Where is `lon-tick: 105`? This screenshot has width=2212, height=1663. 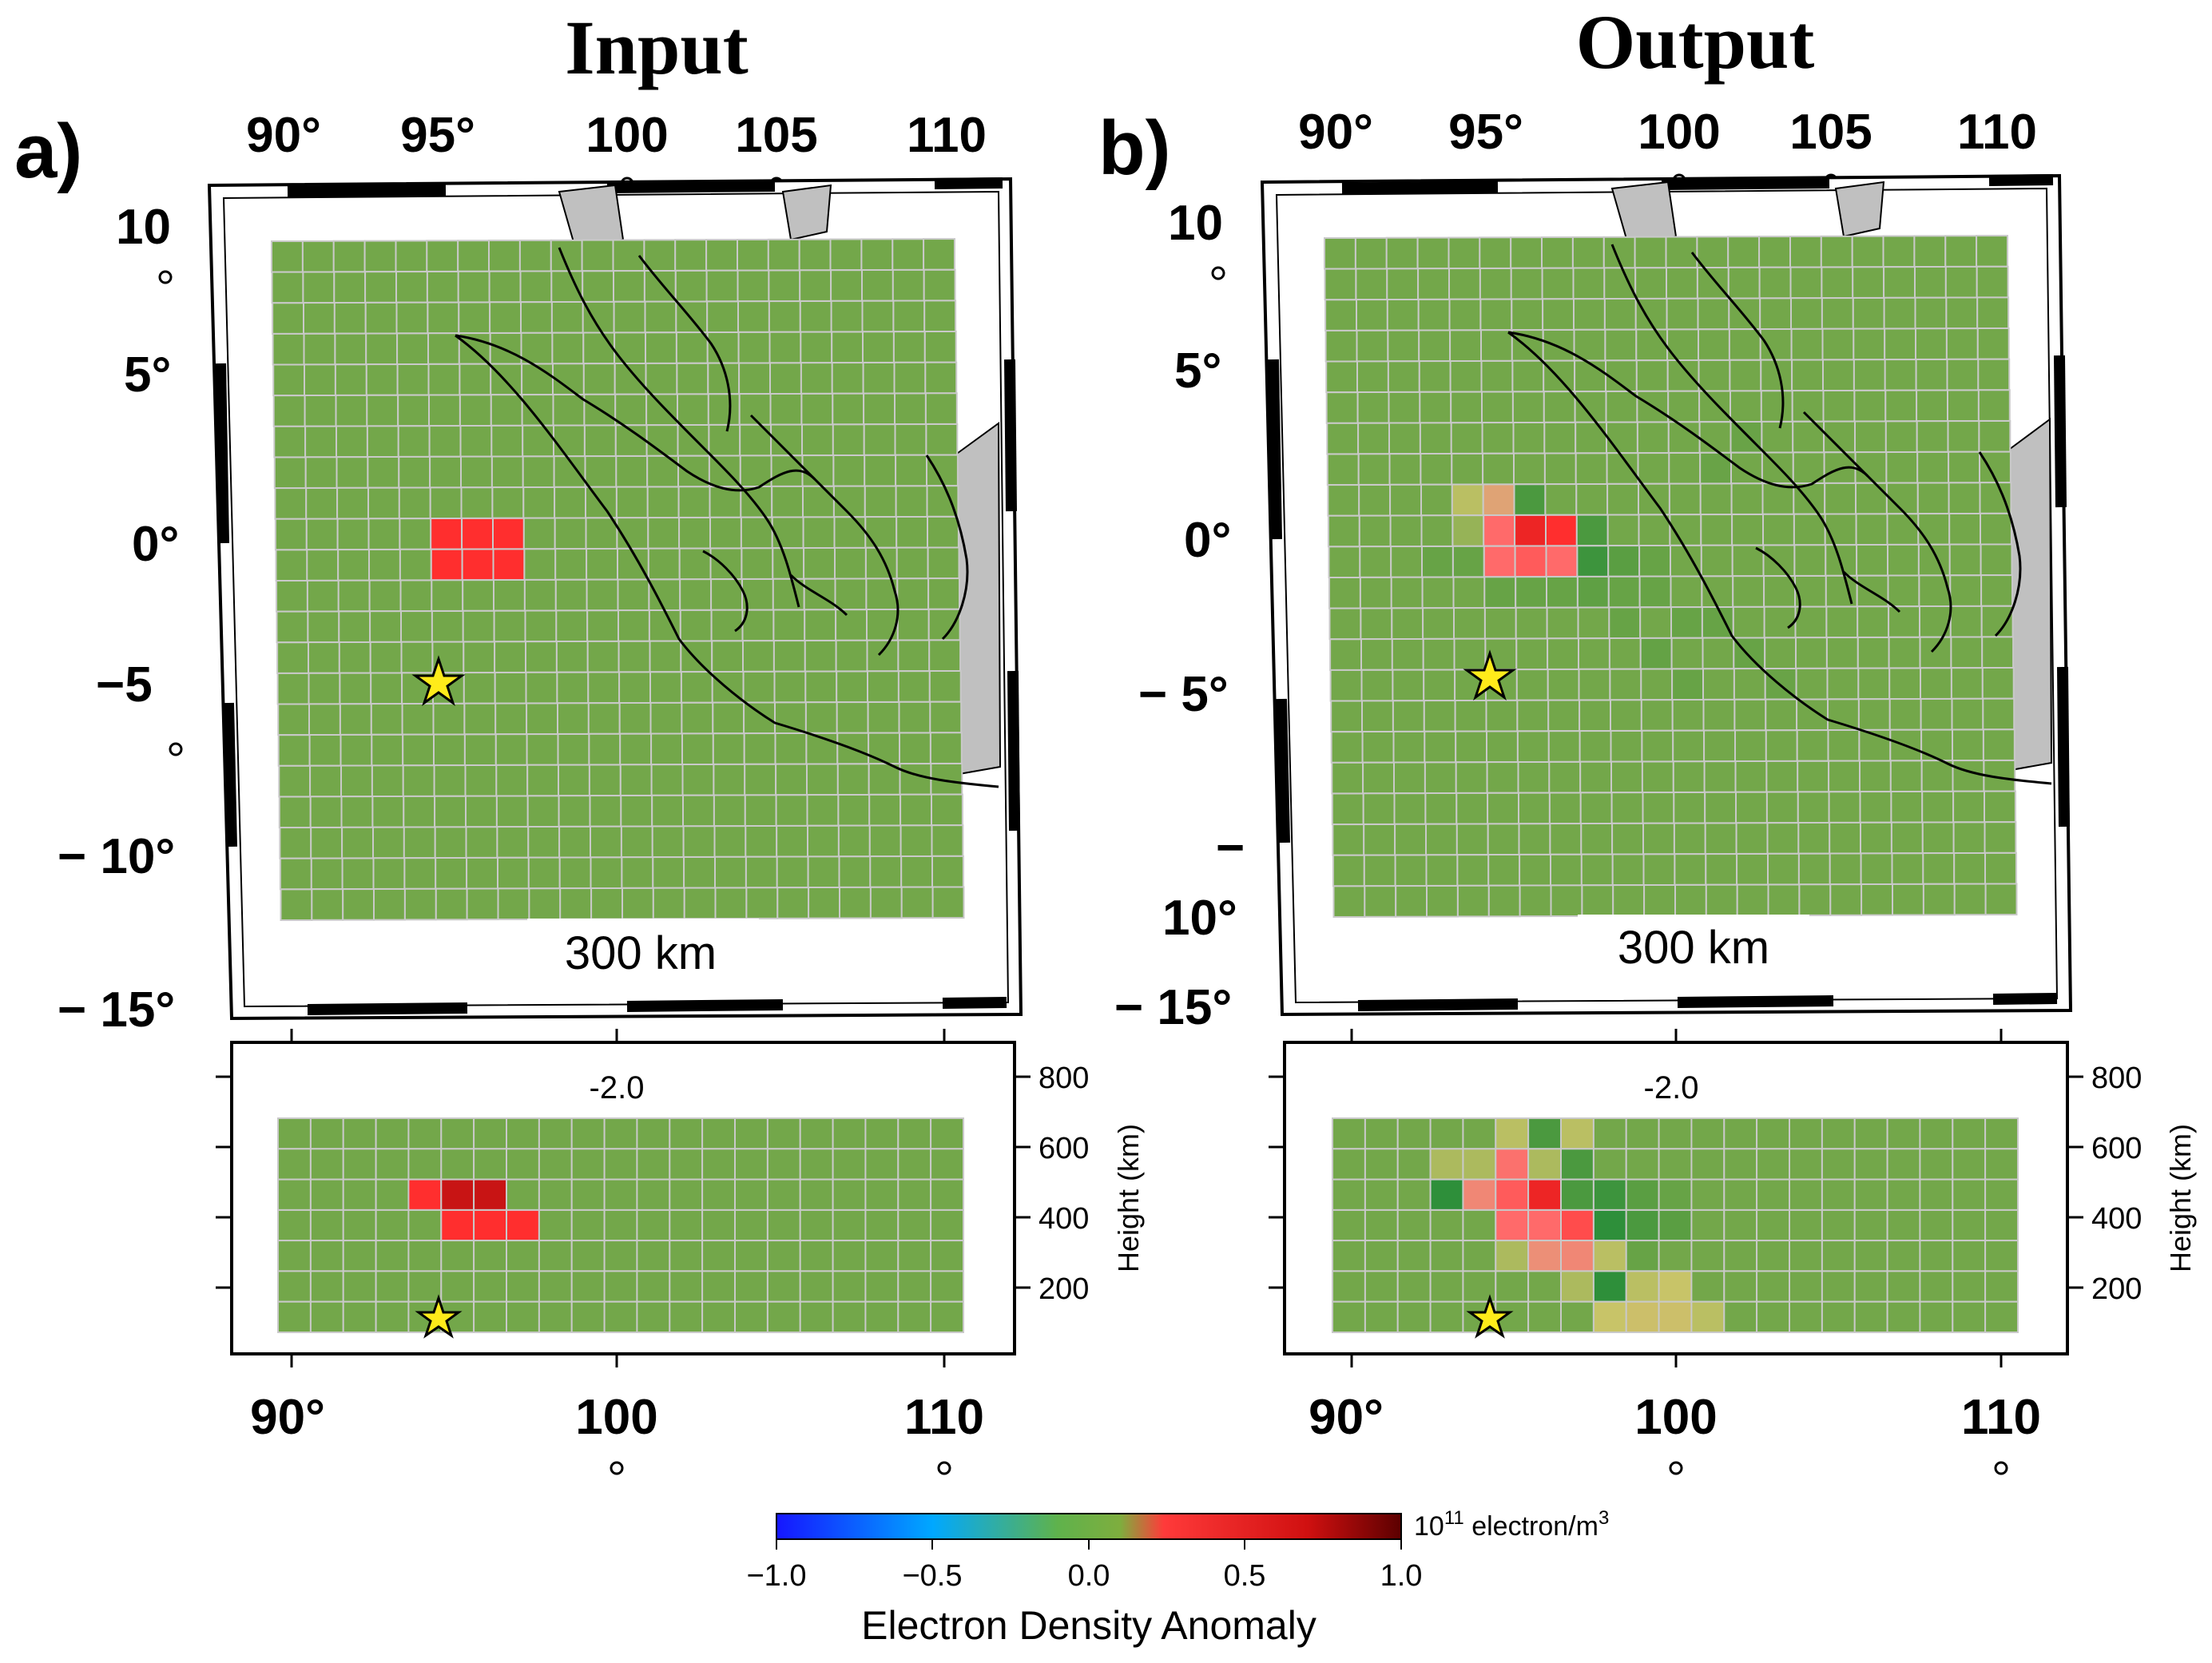
lon-tick: 105 is located at coordinates (1830, 132).